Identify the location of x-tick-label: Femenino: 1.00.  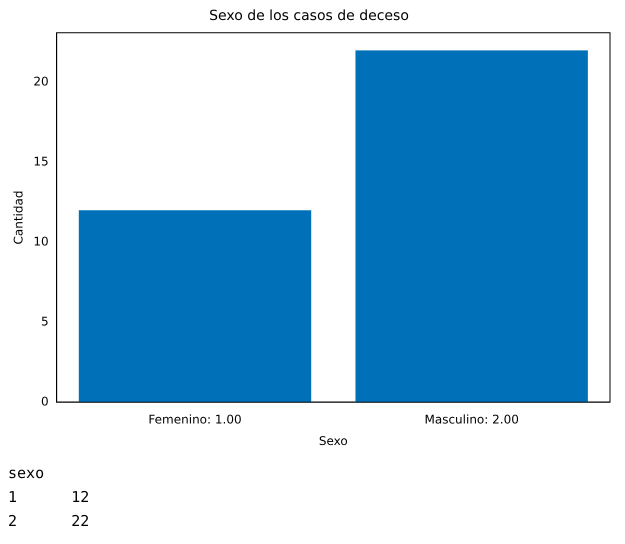
(195, 419).